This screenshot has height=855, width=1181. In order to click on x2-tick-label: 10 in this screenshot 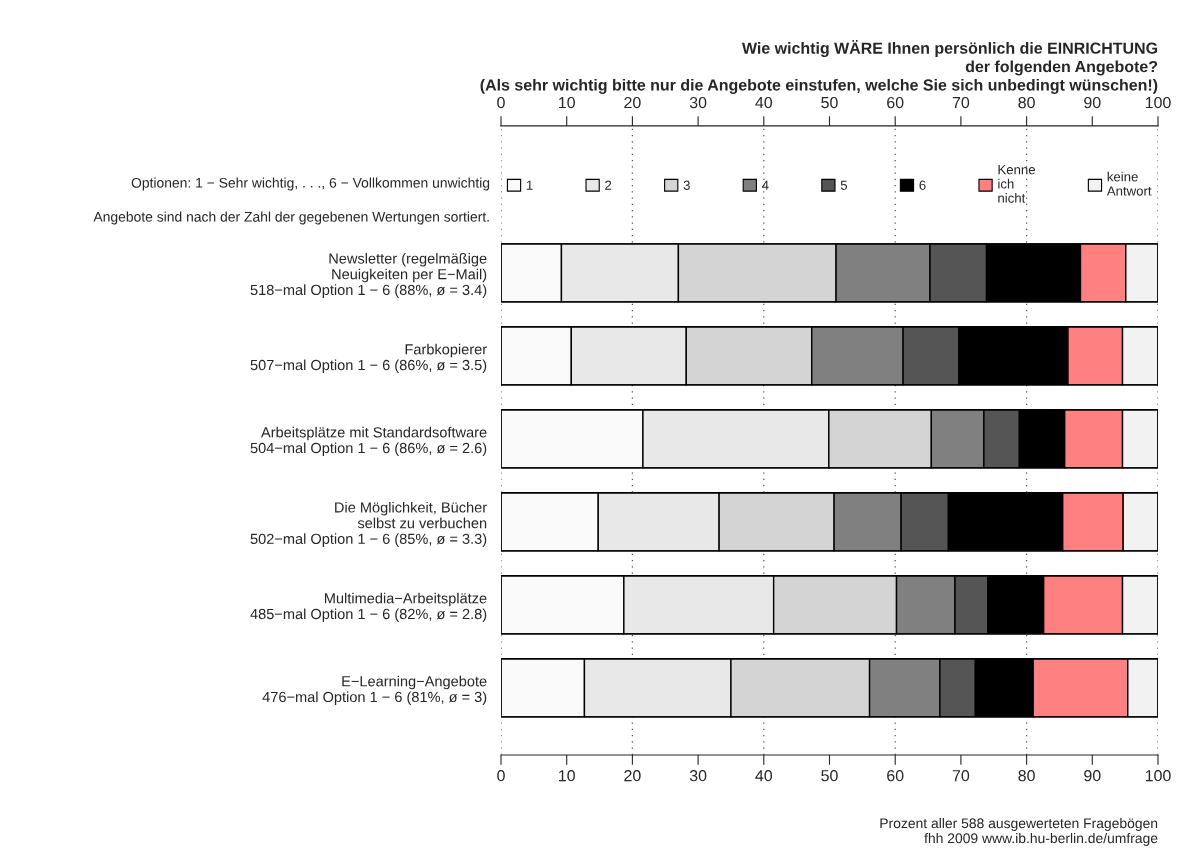, I will do `click(567, 102)`.